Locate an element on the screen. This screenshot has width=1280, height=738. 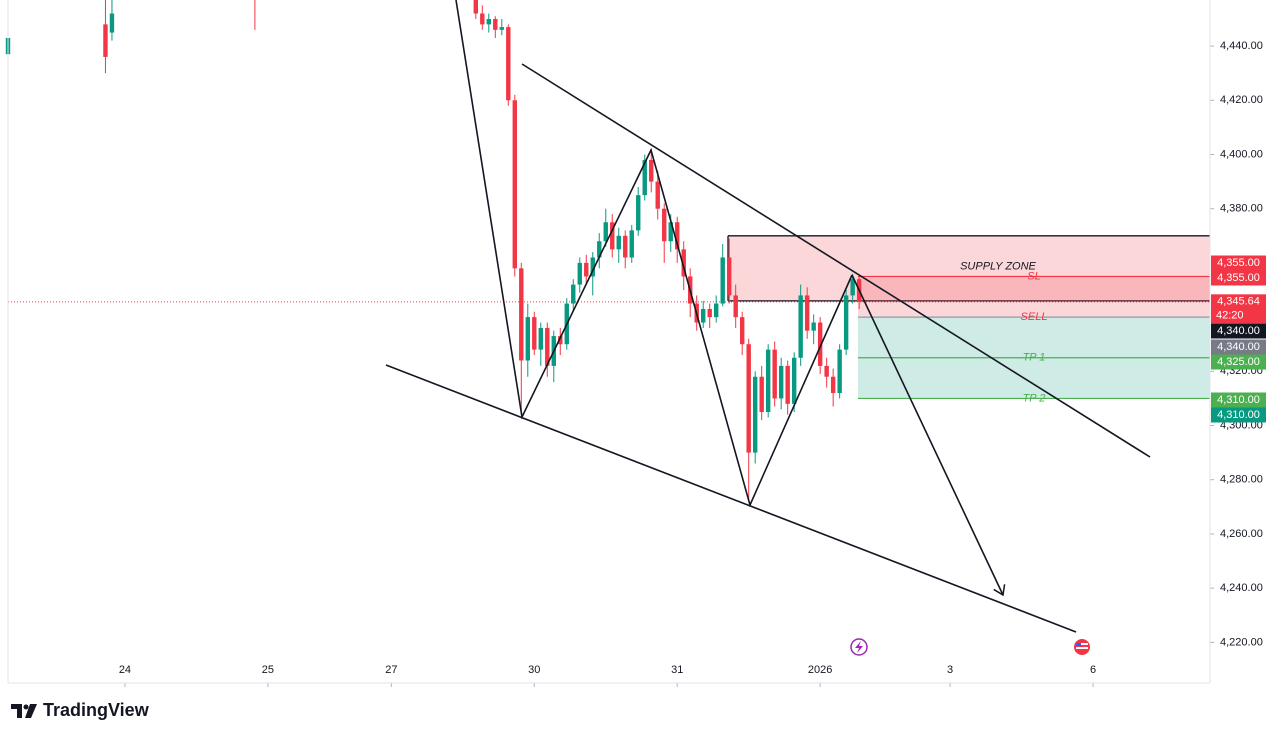
x-tick-label: 30 is located at coordinates (534, 670).